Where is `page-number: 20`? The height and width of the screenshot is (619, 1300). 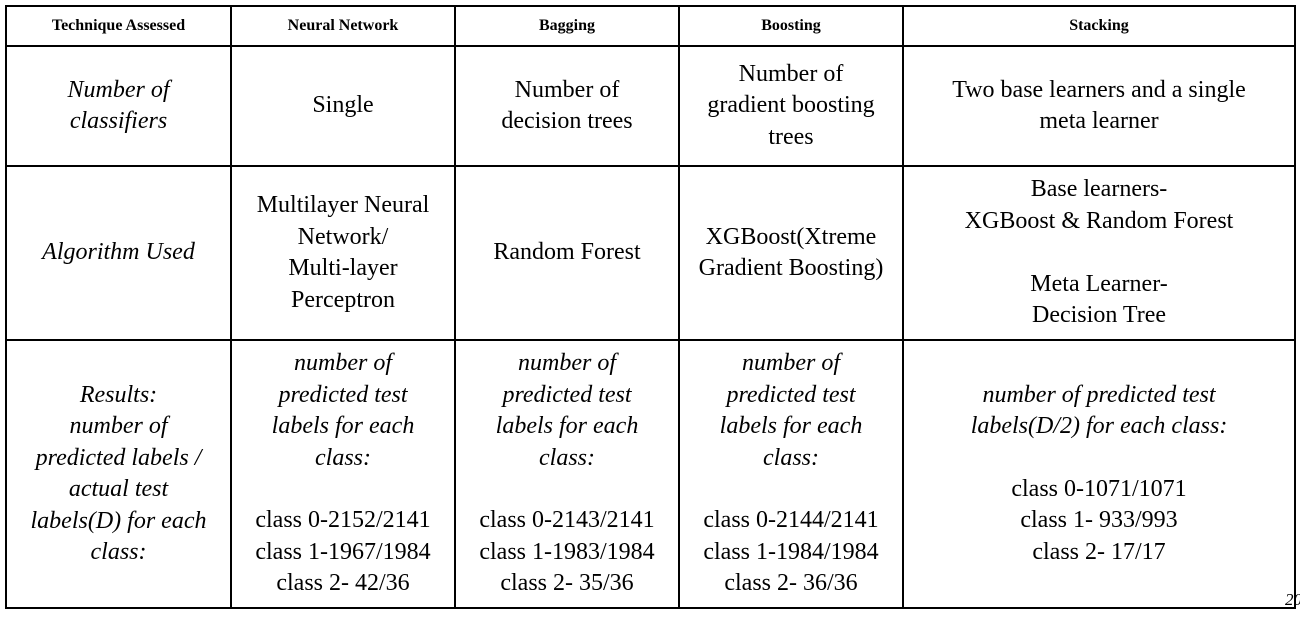
page-number: 20 is located at coordinates (1292, 599).